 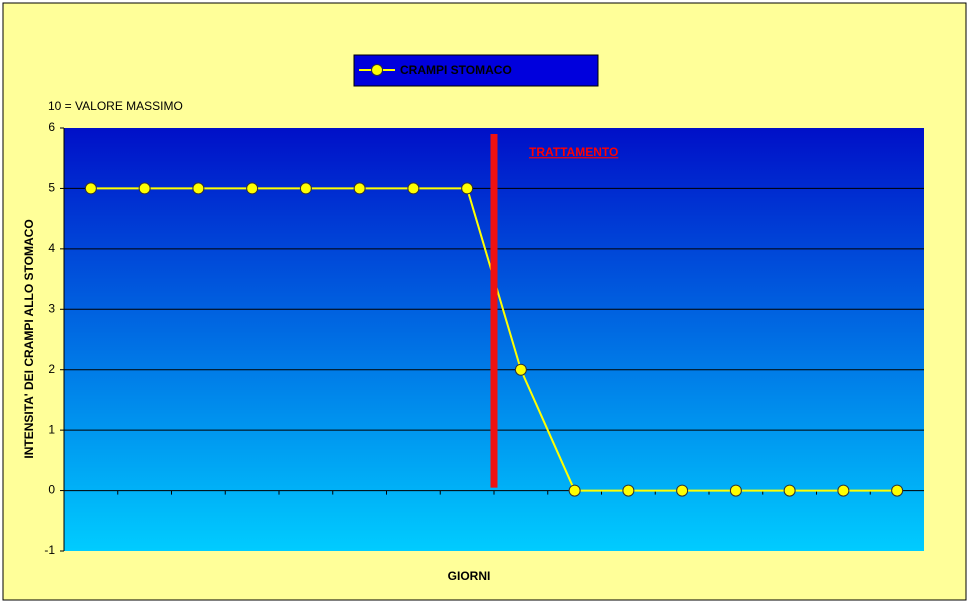 I want to click on y-tick-label: 6, so click(x=51, y=127).